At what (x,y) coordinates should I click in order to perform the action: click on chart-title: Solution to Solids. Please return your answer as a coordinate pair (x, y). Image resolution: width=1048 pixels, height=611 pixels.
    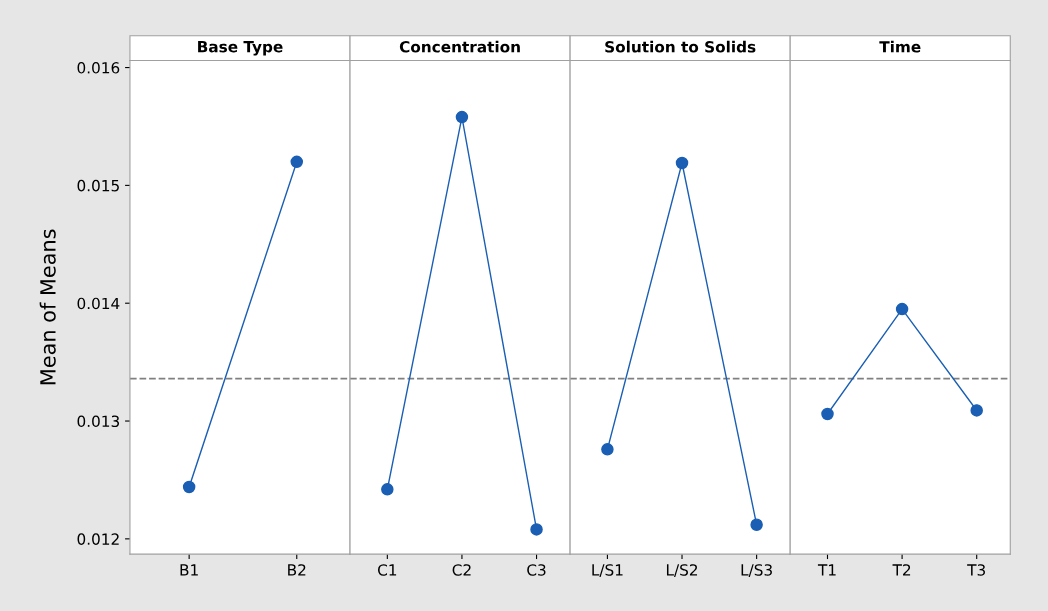
    Looking at the image, I should click on (680, 46).